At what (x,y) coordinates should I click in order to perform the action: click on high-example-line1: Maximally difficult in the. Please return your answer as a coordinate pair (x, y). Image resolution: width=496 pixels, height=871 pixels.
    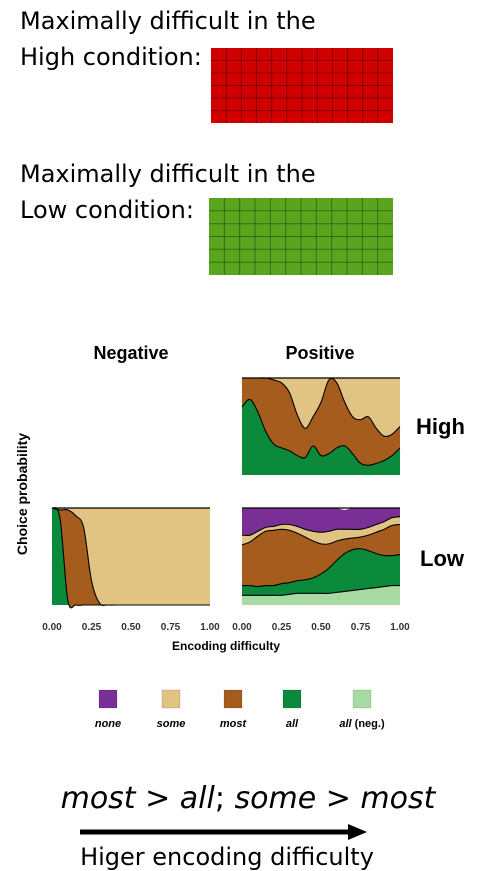
    Looking at the image, I should click on (168, 21).